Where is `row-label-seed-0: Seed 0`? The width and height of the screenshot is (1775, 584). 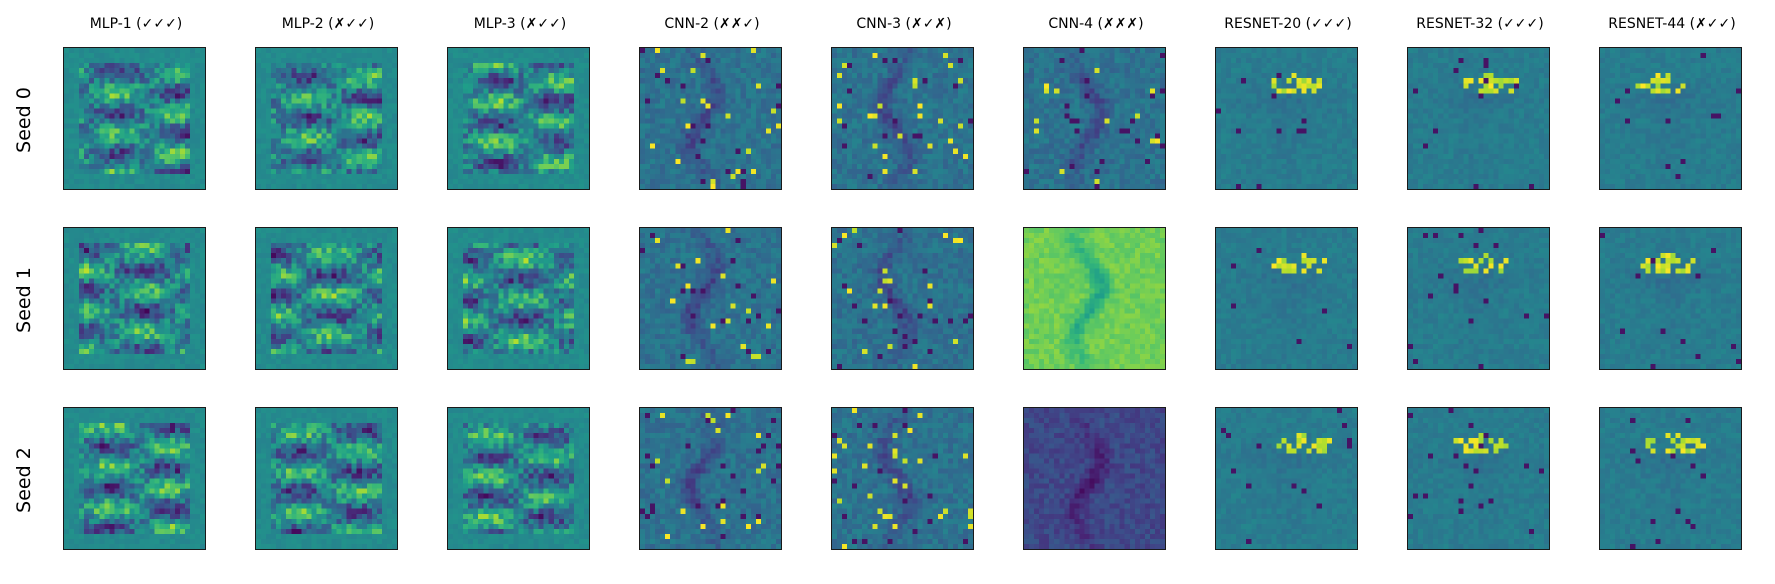
row-label-seed-0: Seed 0 is located at coordinates (24, 119).